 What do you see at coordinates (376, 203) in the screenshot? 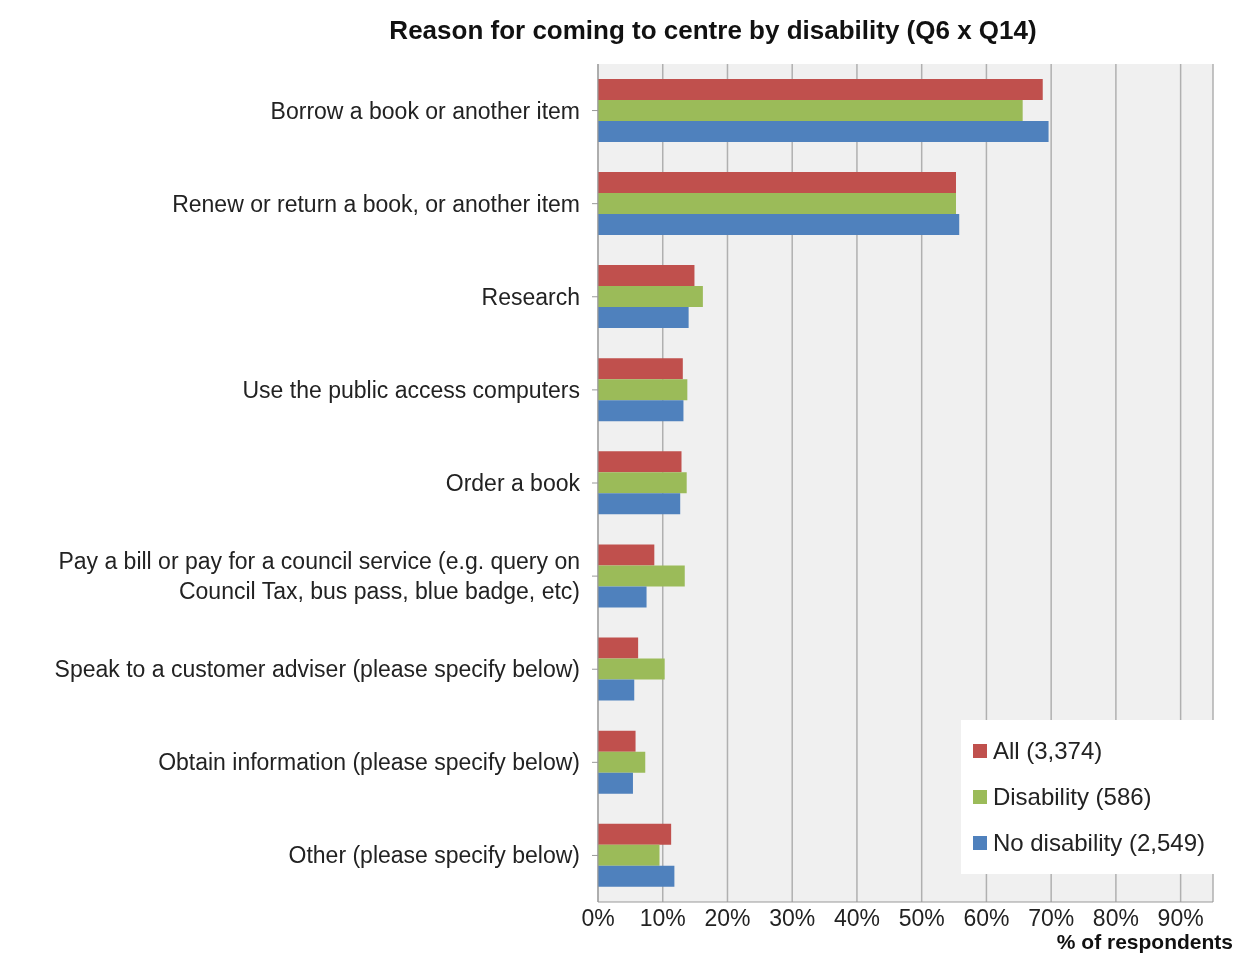
I see `y-tick-label: Renew or return a book, or another item` at bounding box center [376, 203].